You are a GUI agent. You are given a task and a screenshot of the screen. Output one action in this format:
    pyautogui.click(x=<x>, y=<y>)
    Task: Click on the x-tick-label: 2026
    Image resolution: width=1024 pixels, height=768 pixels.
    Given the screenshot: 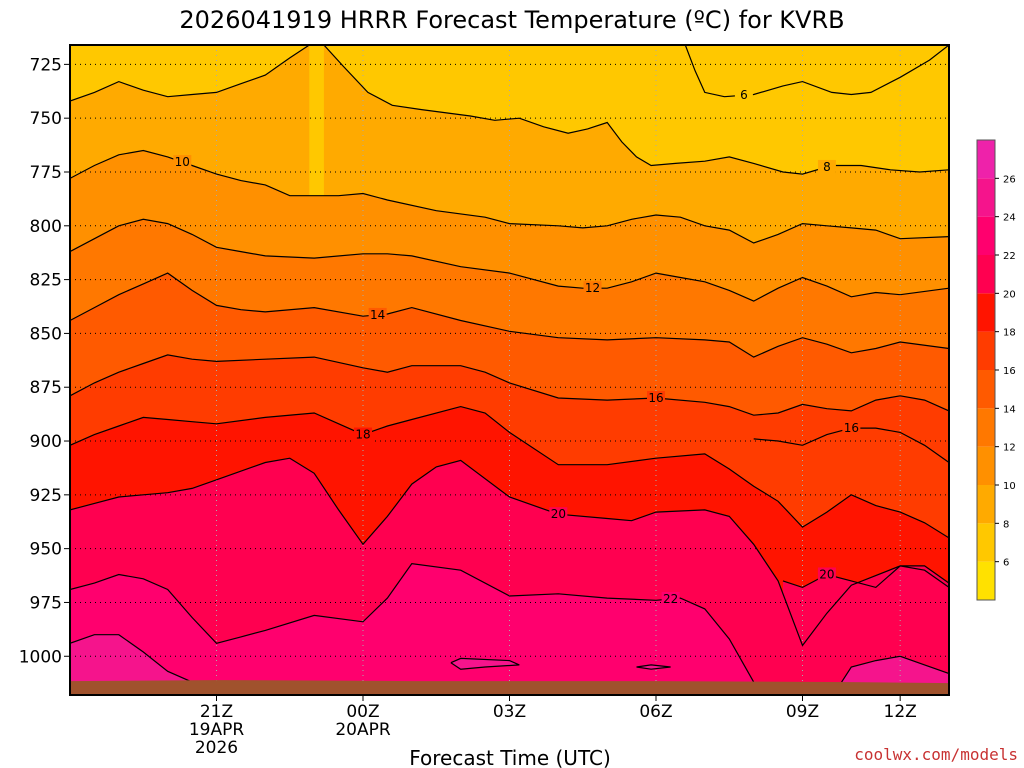 What is the action you would take?
    pyautogui.click(x=216, y=748)
    